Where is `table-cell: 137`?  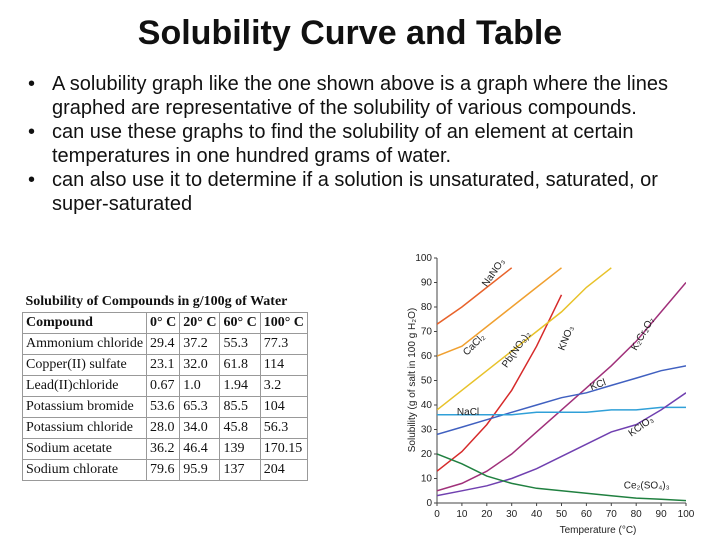
table-cell: 137 is located at coordinates (240, 470).